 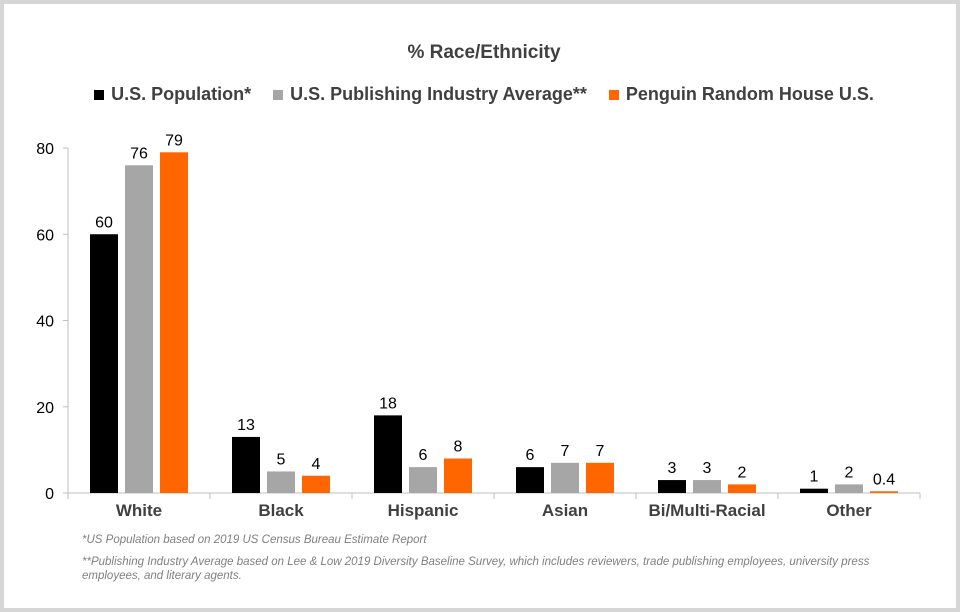 I want to click on legend-item-penguin-random-house: Penguin Random House U.S., so click(x=741, y=94).